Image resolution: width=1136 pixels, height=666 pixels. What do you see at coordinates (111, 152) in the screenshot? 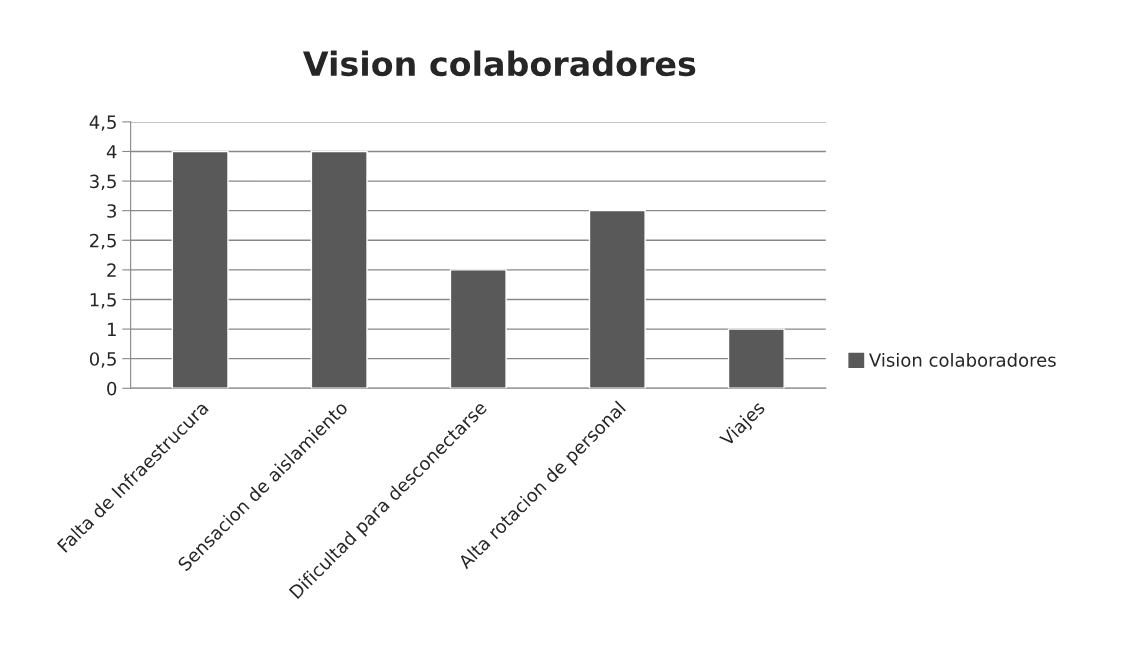
I see `y-tick-label: 4` at bounding box center [111, 152].